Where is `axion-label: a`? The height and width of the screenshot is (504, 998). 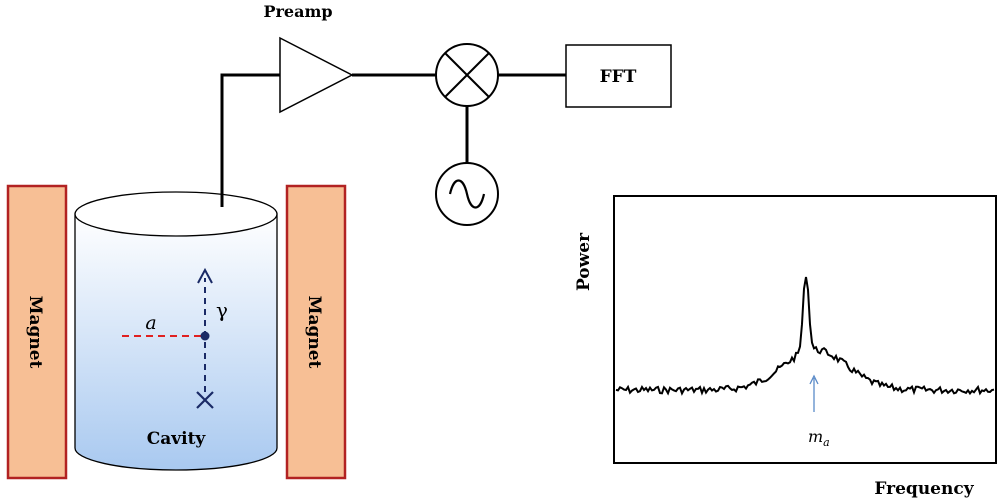
axion-label: a is located at coordinates (150, 323).